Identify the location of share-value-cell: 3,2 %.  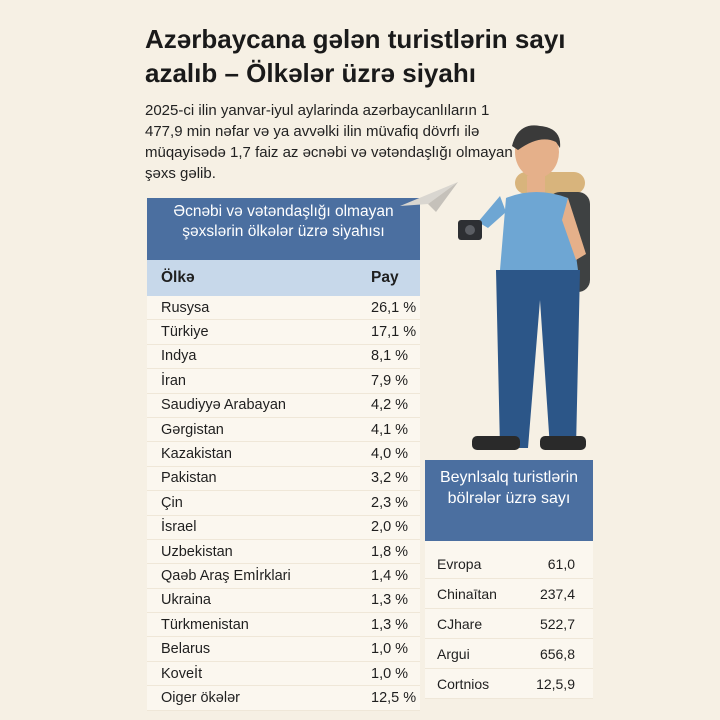
(390, 478).